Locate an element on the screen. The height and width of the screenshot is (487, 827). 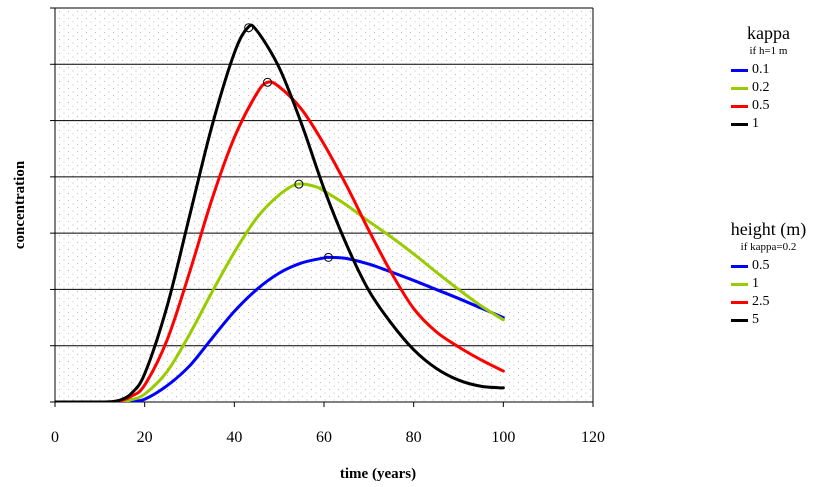
legend-item: 2.5 is located at coordinates (768, 302).